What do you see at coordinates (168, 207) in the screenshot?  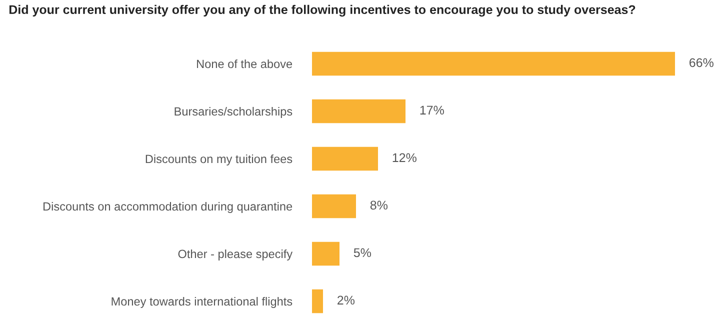 I see `y-tick-label: Discounts on accommodation during quarantine` at bounding box center [168, 207].